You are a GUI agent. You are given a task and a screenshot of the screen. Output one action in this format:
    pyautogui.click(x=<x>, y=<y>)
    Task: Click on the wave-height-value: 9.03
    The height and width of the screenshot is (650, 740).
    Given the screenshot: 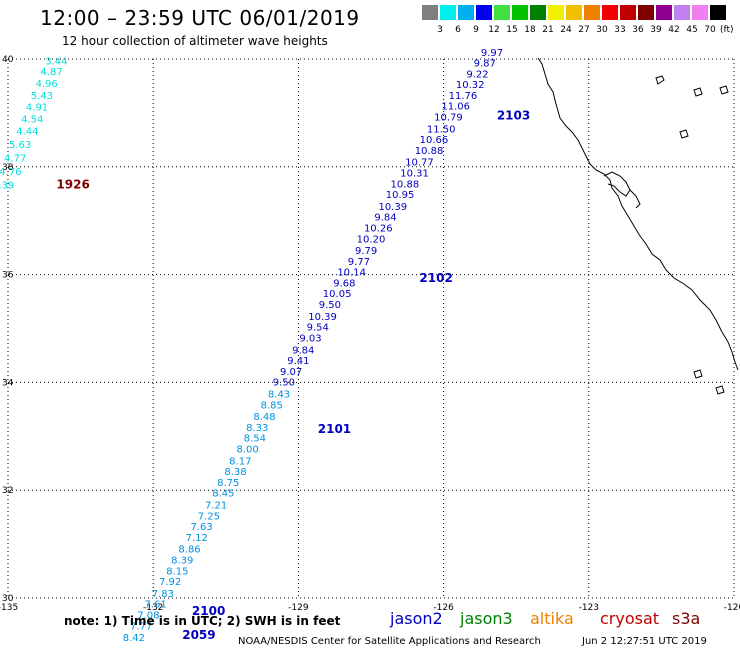 What is the action you would take?
    pyautogui.click(x=310, y=338)
    